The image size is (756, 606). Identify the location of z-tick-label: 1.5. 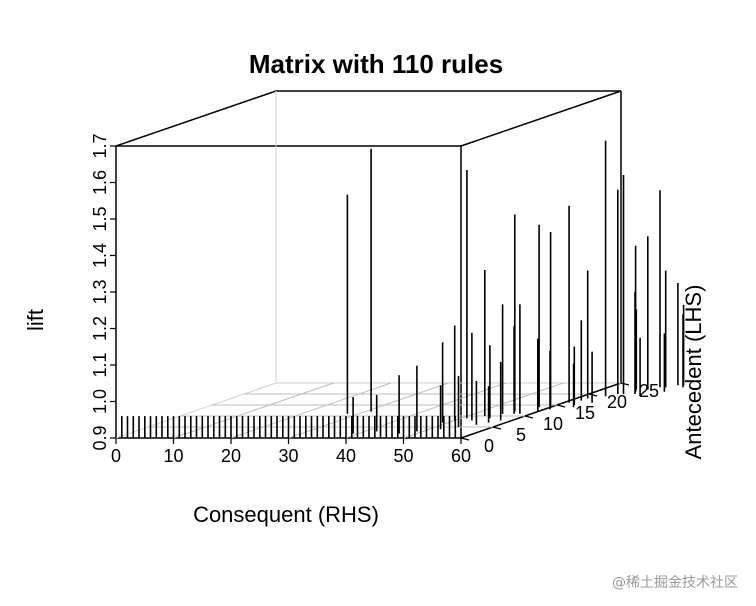
(100, 218).